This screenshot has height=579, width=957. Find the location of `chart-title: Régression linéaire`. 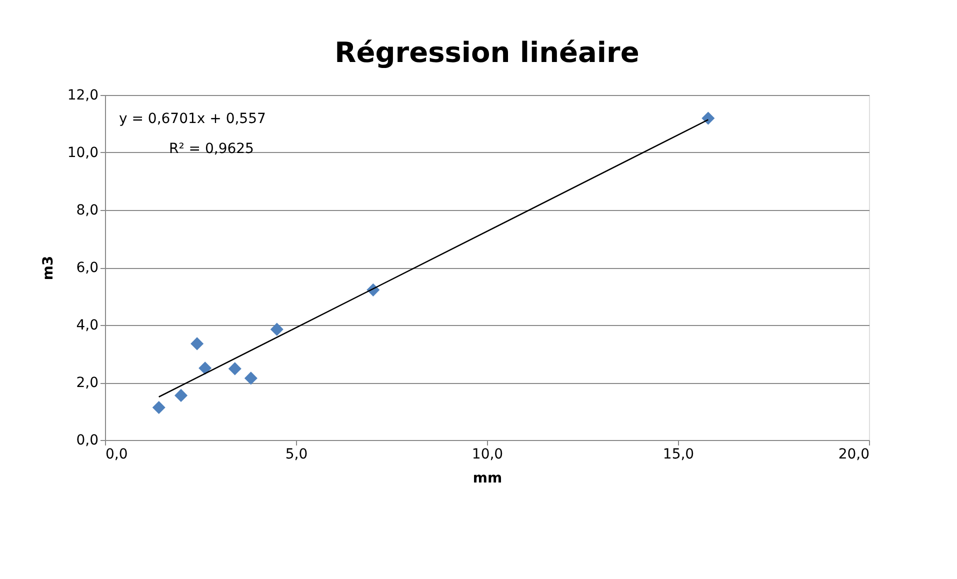

chart-title: Régression linéaire is located at coordinates (487, 52).